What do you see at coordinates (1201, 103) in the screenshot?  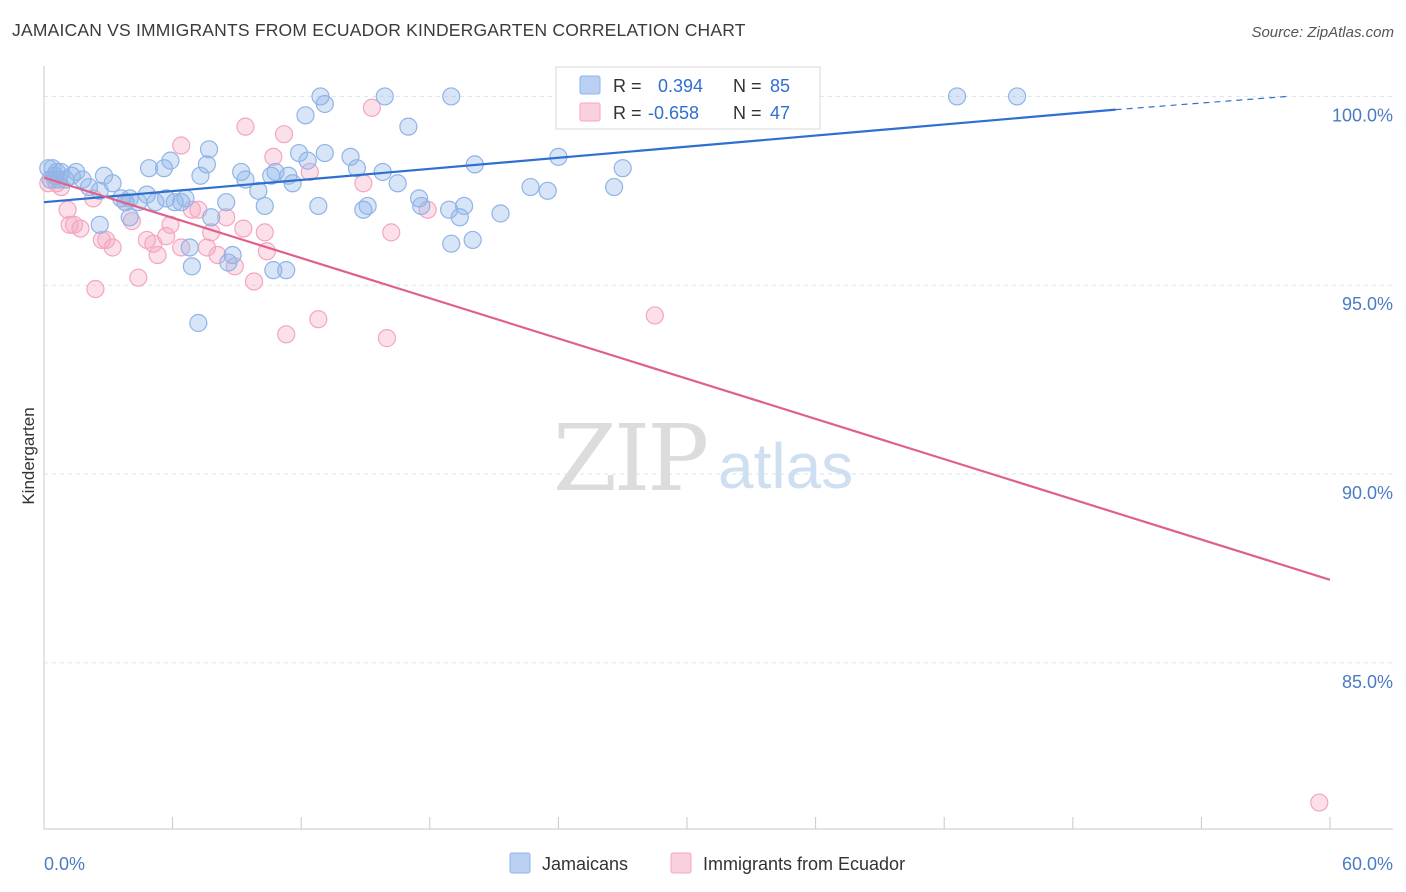 I see `trendline-jamaicans-extension` at bounding box center [1201, 103].